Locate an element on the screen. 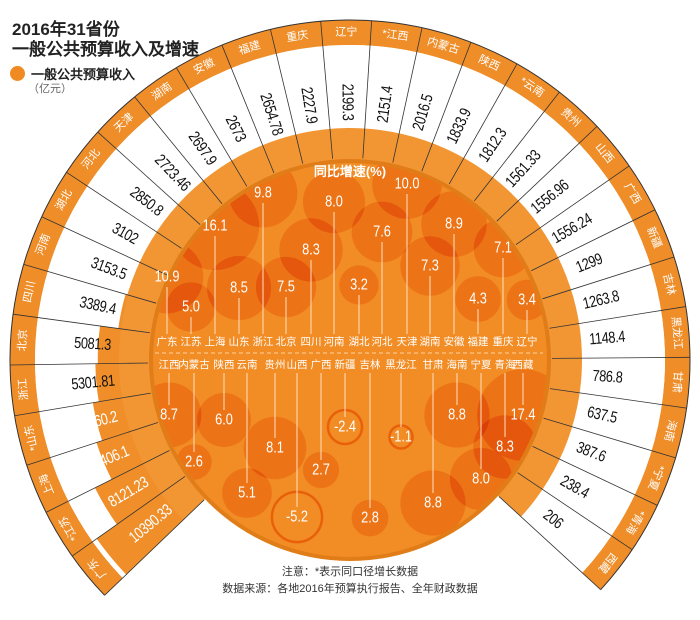 This screenshot has width=700, height=620. legend-swatch is located at coordinates (17, 73).